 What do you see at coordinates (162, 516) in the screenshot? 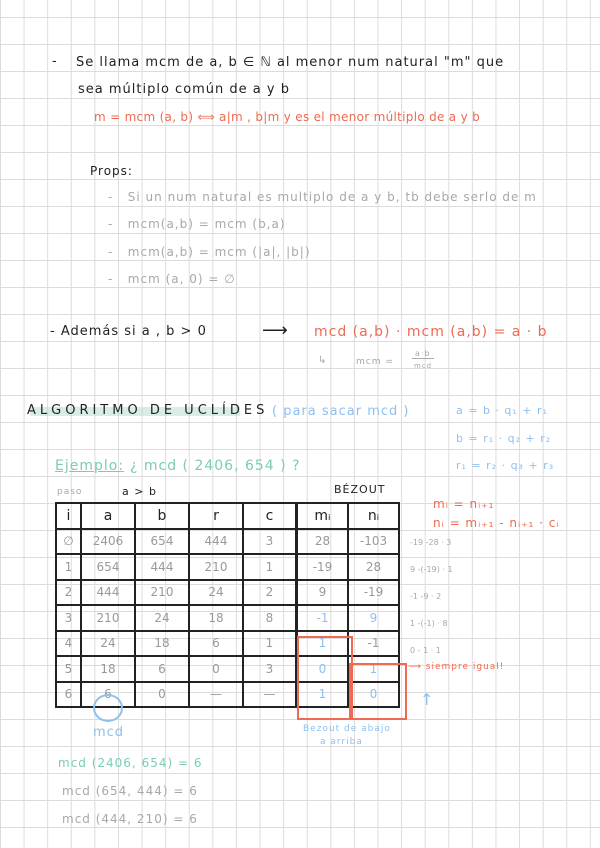
I see `col-b: b` at bounding box center [162, 516].